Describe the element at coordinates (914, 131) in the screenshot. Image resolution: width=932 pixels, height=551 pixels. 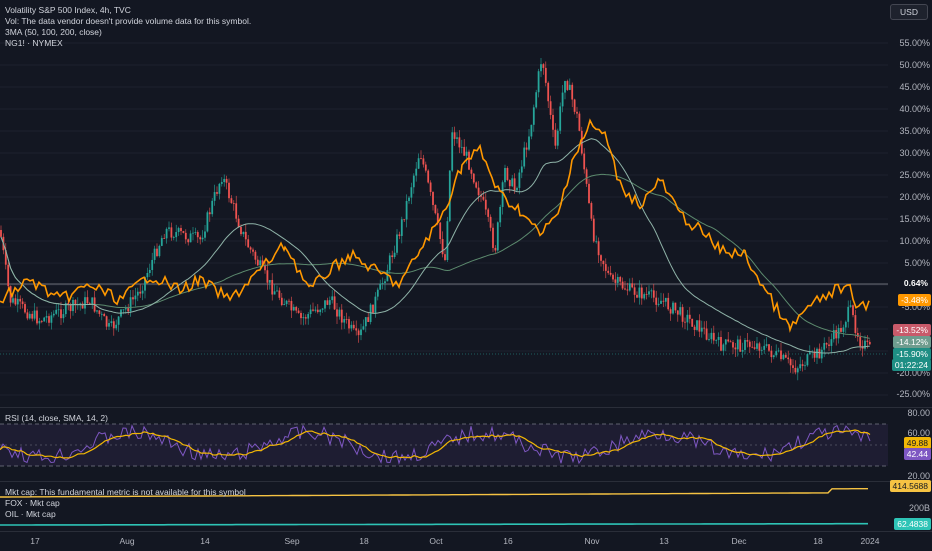
I see `y-tick: 35.00%` at that location.